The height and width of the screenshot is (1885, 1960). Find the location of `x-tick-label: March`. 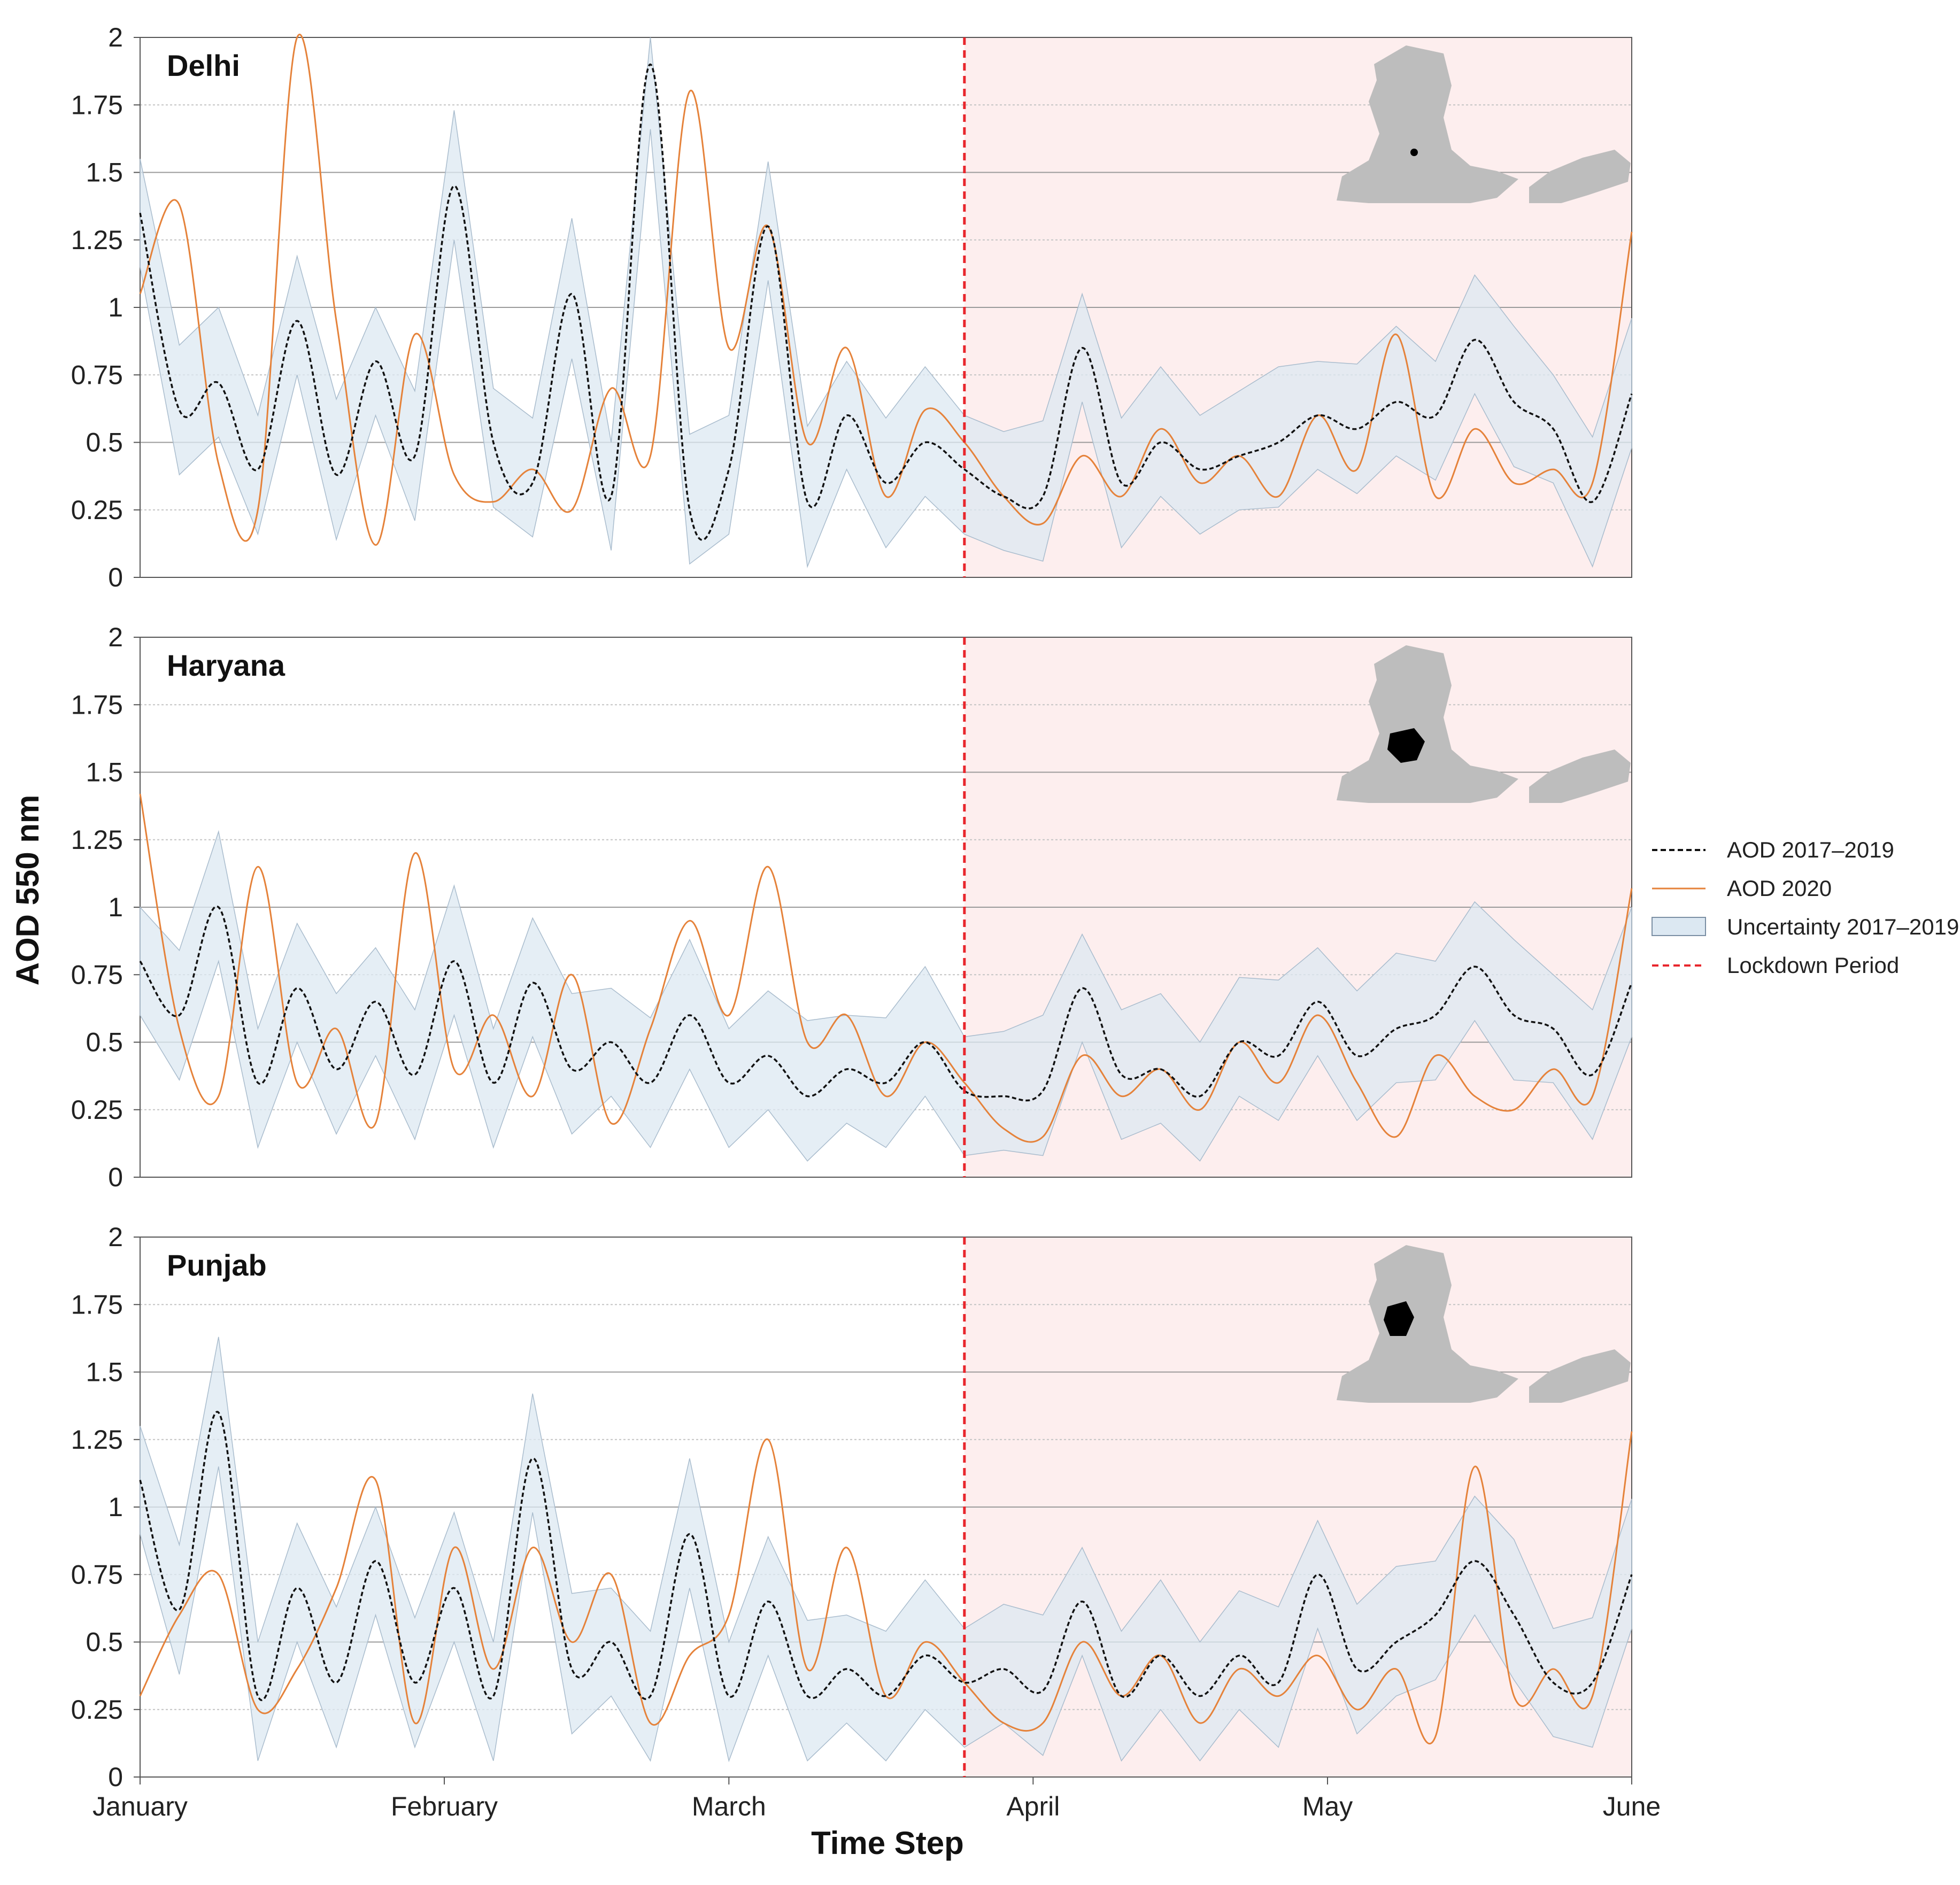

x-tick-label: March is located at coordinates (729, 1806).